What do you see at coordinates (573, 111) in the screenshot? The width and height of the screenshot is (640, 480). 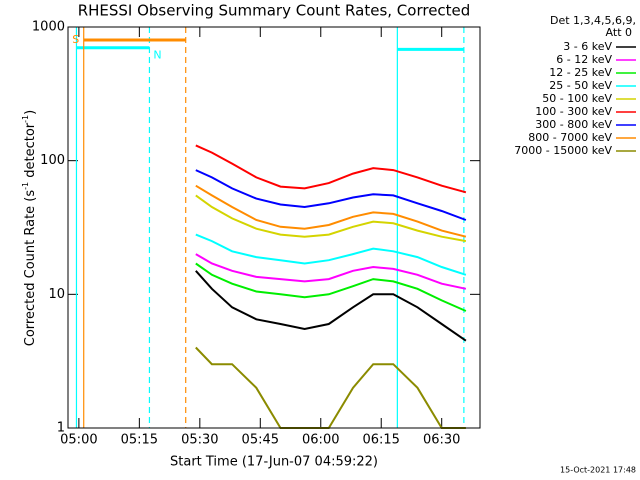 I see `legend-label: 100 - 300 keV` at bounding box center [573, 111].